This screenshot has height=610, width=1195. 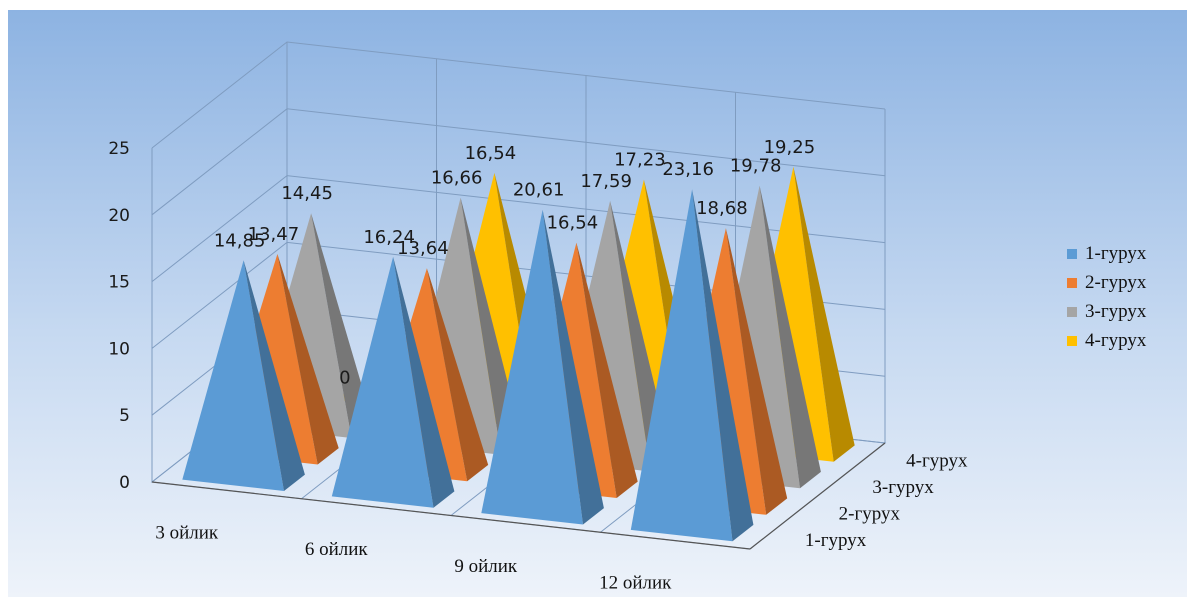 I want to click on category-label: 12 ойлик, so click(x=635, y=583).